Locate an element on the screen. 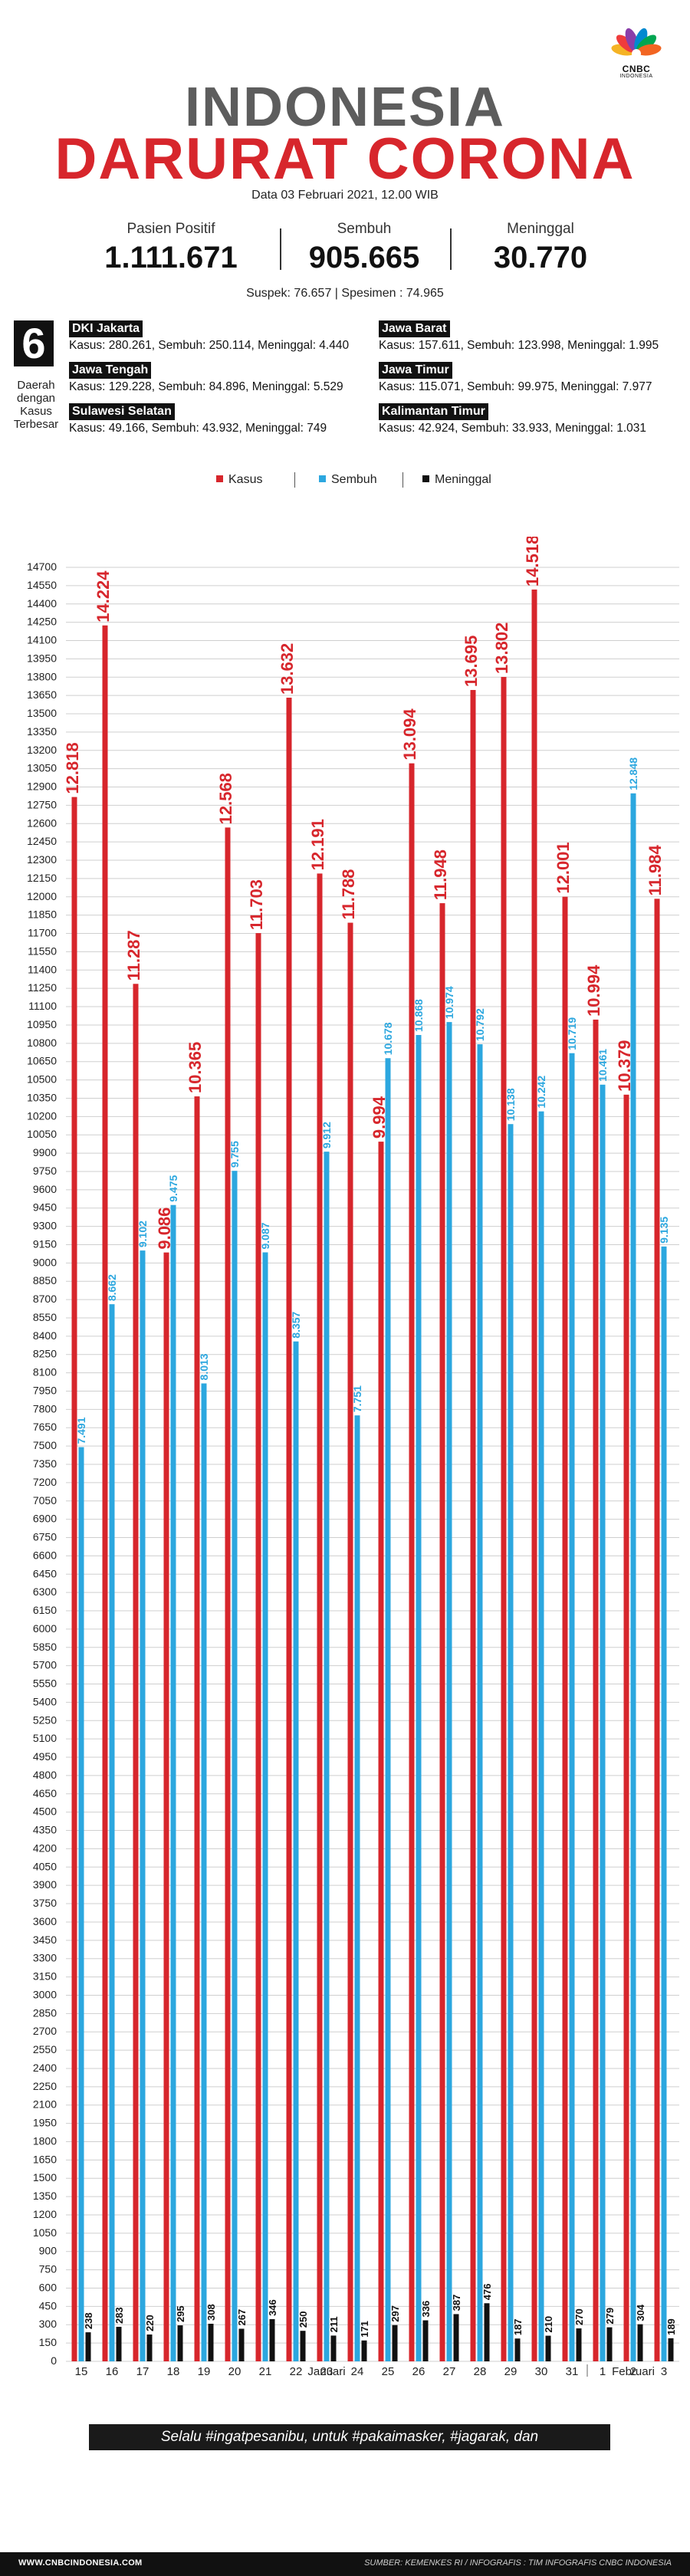 The width and height of the screenshot is (690, 2576). data-label-meninggal: 210 is located at coordinates (548, 2324).